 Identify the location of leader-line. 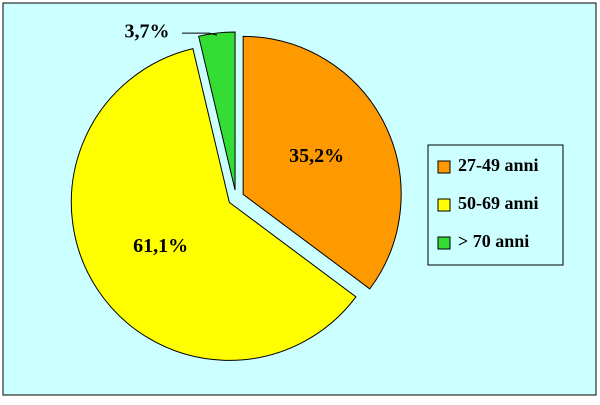
(199, 34).